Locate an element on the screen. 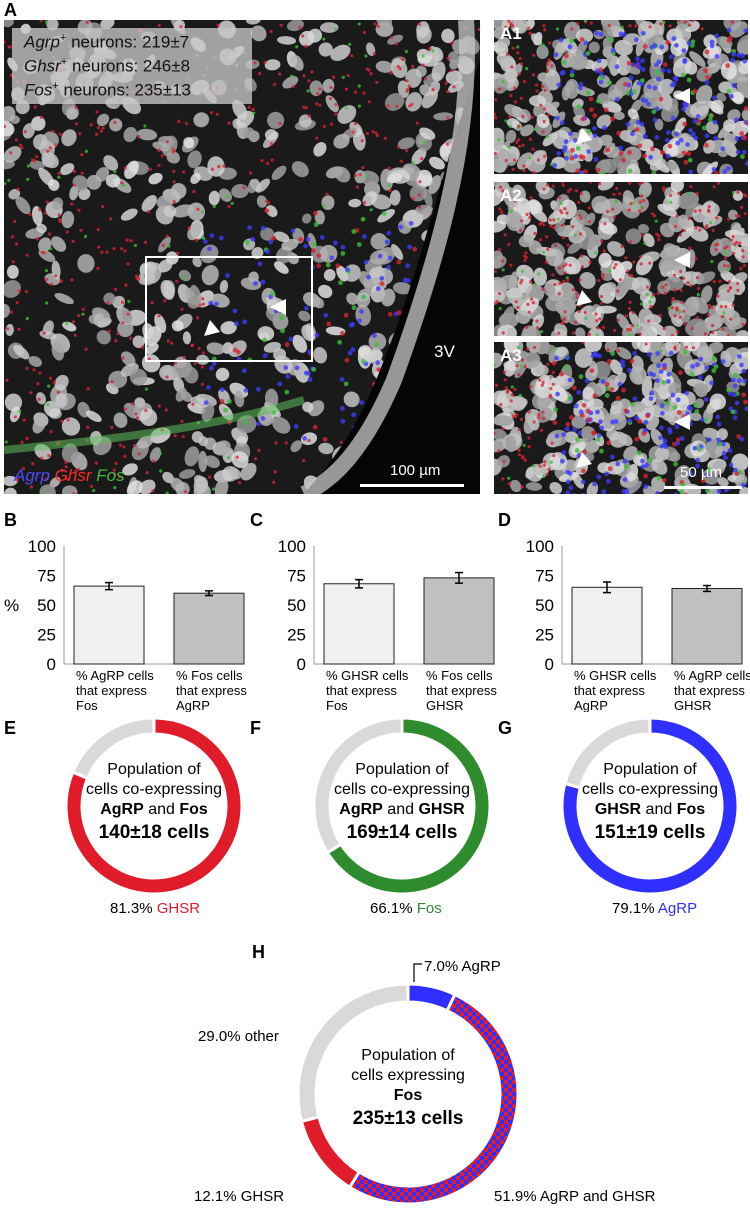 The height and width of the screenshot is (1223, 750). donut-chart-h is located at coordinates (408, 1084).